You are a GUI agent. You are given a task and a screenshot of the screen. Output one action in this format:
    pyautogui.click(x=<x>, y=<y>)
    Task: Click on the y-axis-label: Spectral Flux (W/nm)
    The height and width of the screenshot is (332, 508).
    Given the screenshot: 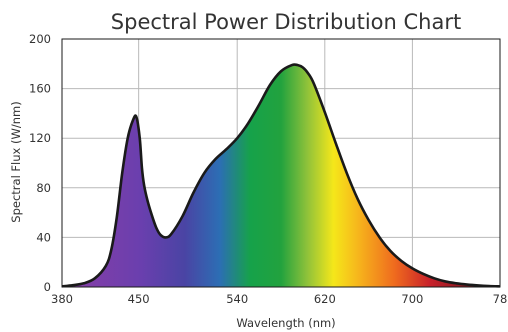 What is the action you would take?
    pyautogui.click(x=16, y=161)
    